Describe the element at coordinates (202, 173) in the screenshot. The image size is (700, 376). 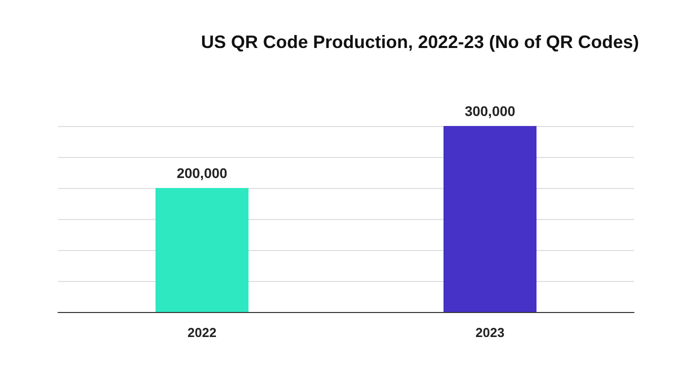
I see `data-label: 200,000` at that location.